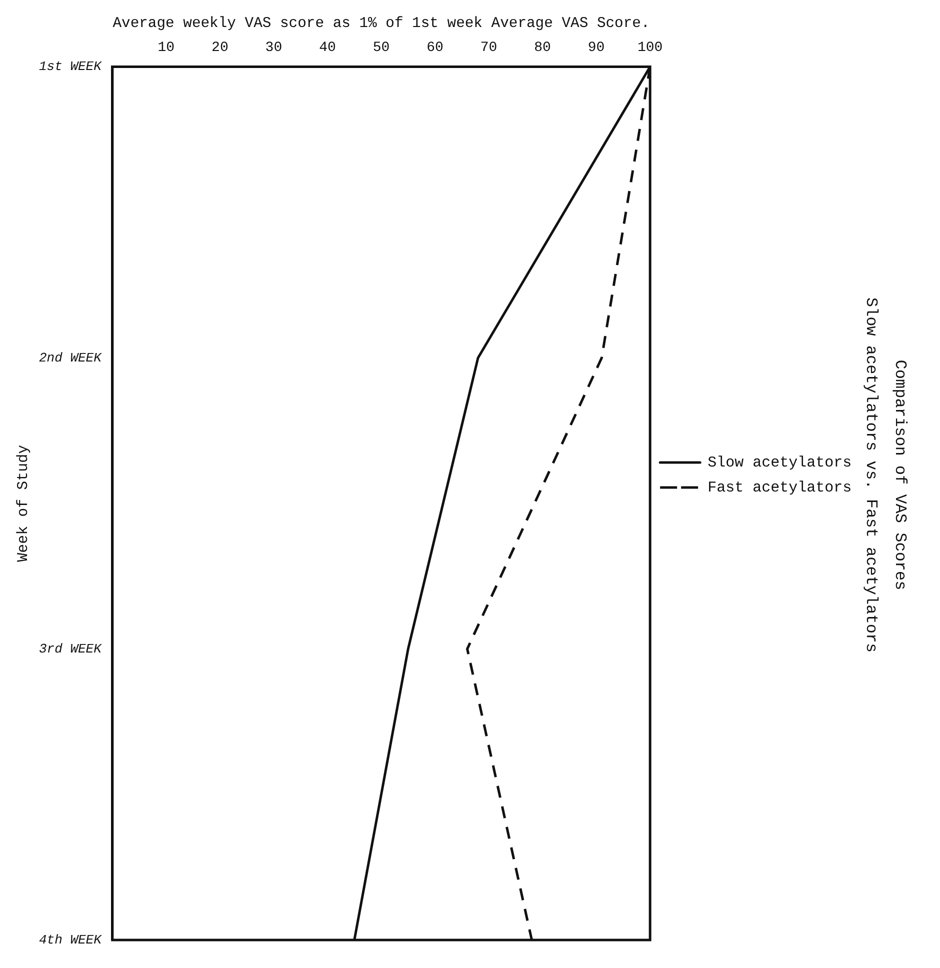  Describe the element at coordinates (780, 487) in the screenshot. I see `legend-label: Fast acetylators` at that location.